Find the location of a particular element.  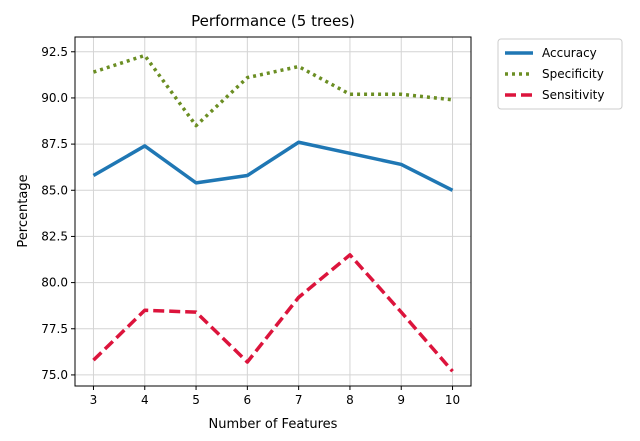

y-tick-label: 77.5 is located at coordinates (54, 329).